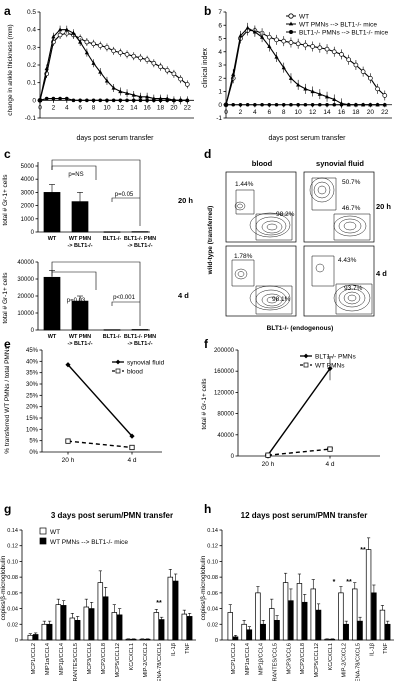 Image resolution: width=400 pixels, height=681 pixels. Describe the element at coordinates (90, 658) in the screenshot. I see `panel-g-gene-label: MCP3/CCL6` at that location.